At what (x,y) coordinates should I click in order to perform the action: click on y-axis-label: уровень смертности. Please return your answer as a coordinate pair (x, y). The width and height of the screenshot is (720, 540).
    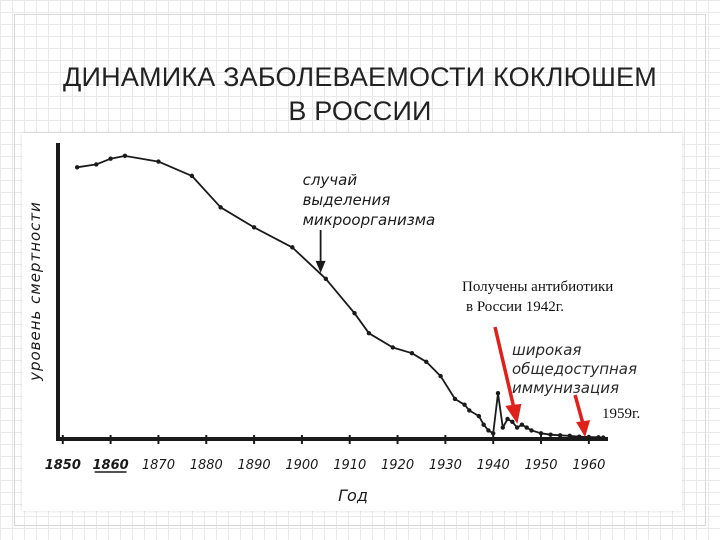
    Looking at the image, I should click on (35, 291).